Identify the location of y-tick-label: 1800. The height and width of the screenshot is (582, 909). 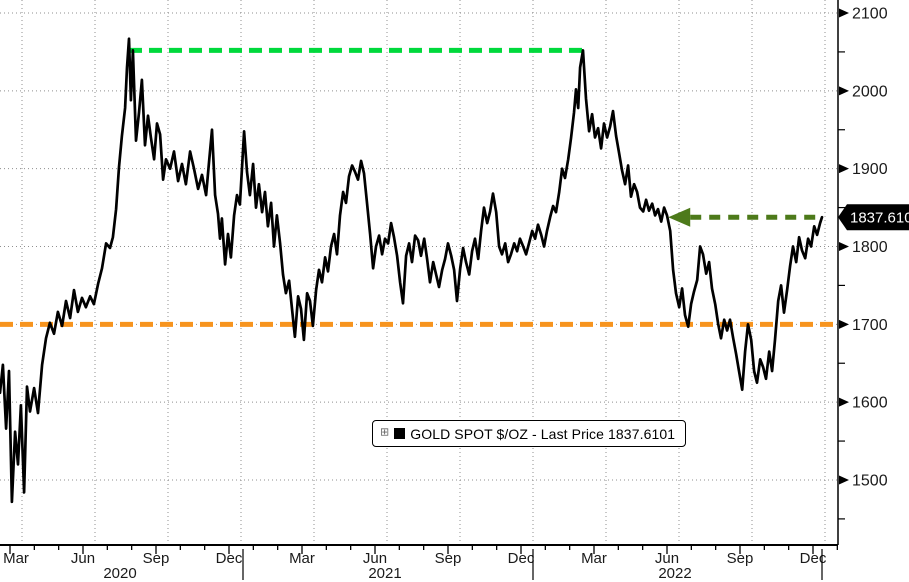
(870, 247).